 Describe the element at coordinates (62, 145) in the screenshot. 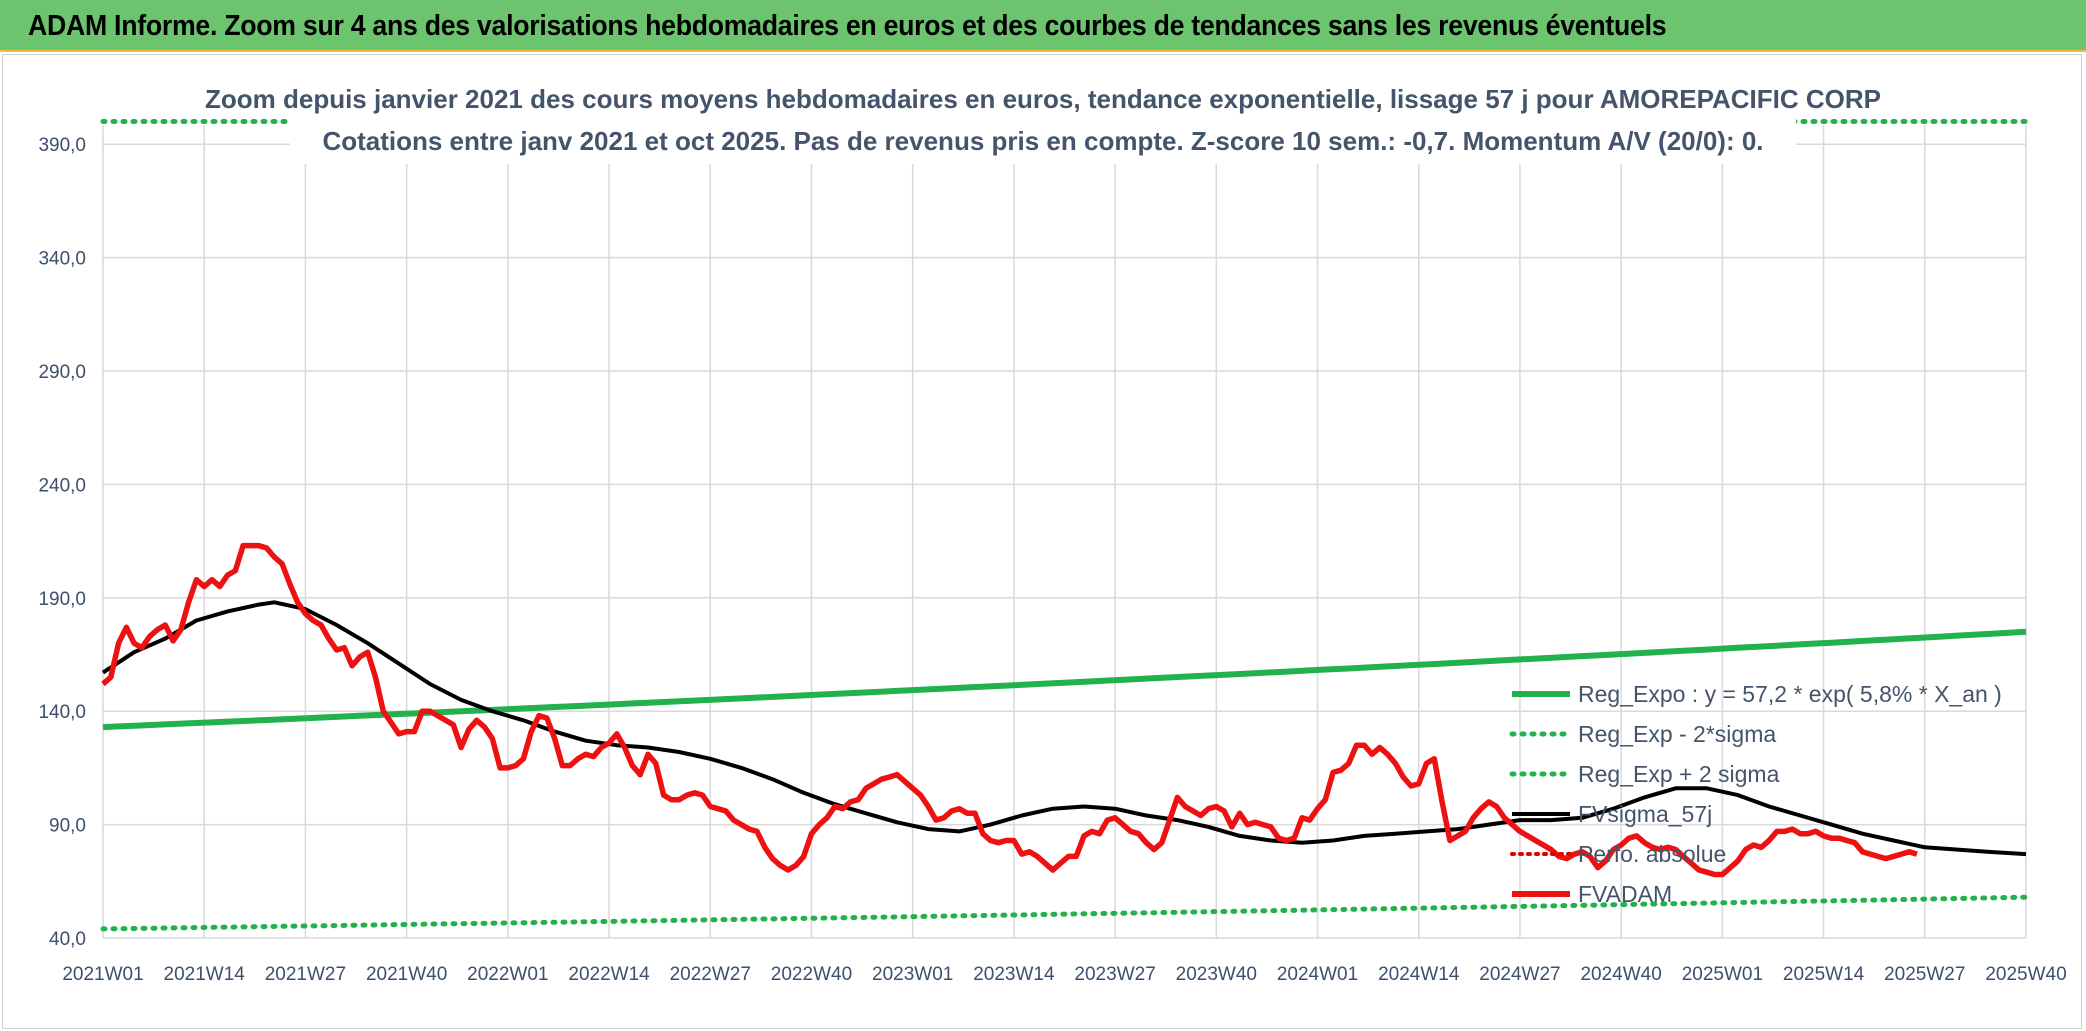

I see `y-tick-label: 390,0` at that location.